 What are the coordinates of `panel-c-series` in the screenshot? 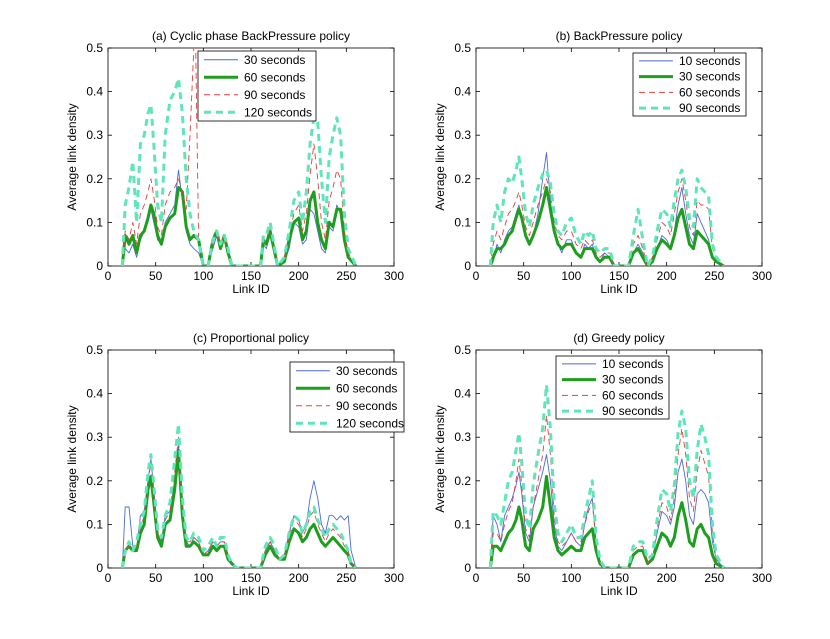 It's located at (238, 495).